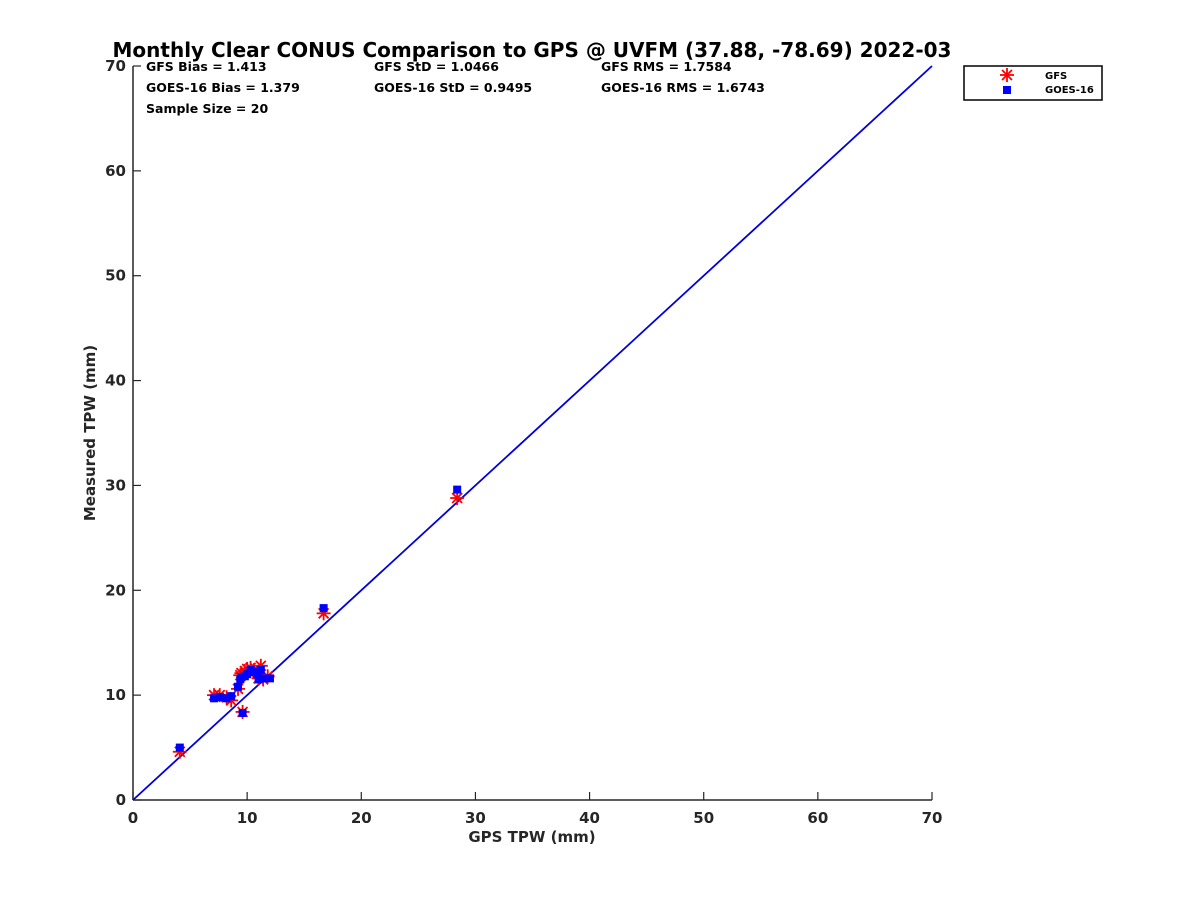 This screenshot has width=1200, height=900. I want to click on y-tick-label: 10, so click(115, 695).